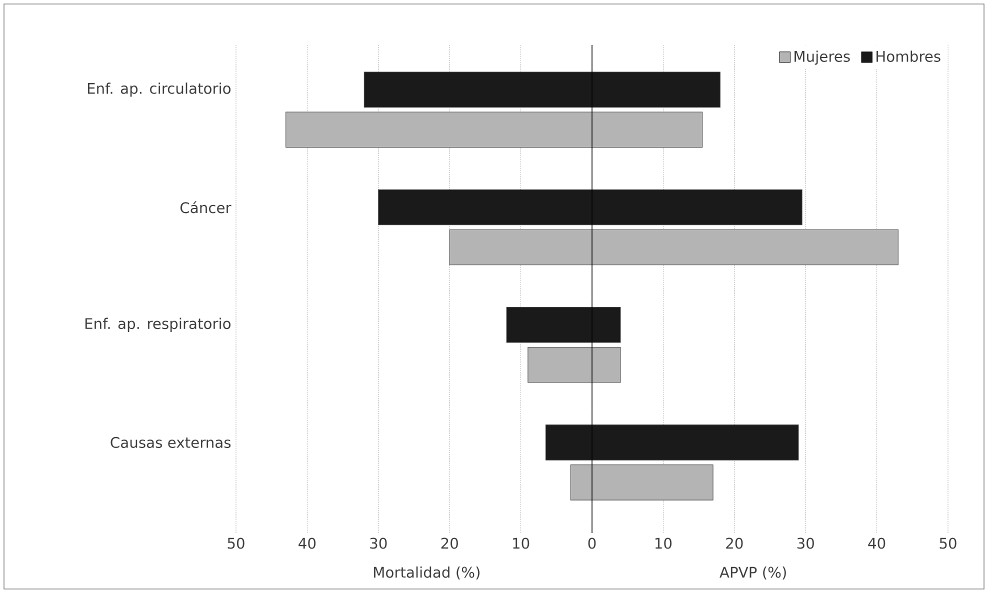 The width and height of the screenshot is (988, 593). What do you see at coordinates (753, 573) in the screenshot?
I see `text: APVP (%)` at bounding box center [753, 573].